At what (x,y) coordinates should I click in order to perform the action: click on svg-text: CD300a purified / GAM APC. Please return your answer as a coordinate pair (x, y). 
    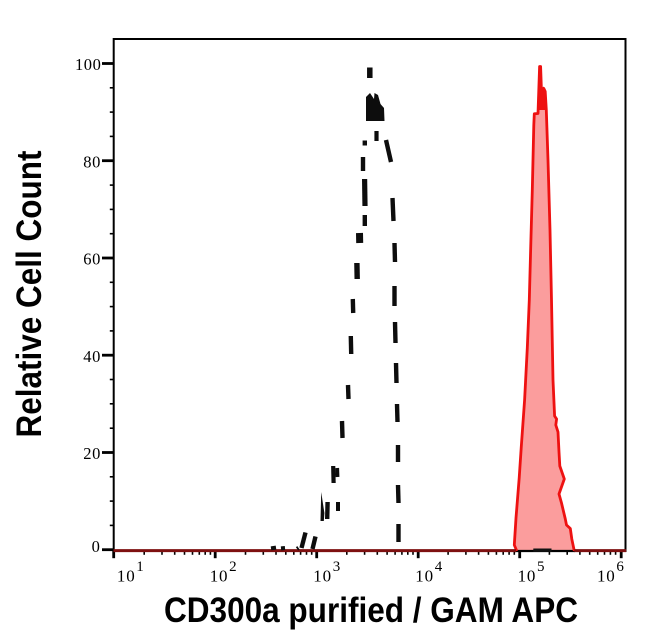
    Looking at the image, I should click on (371, 610).